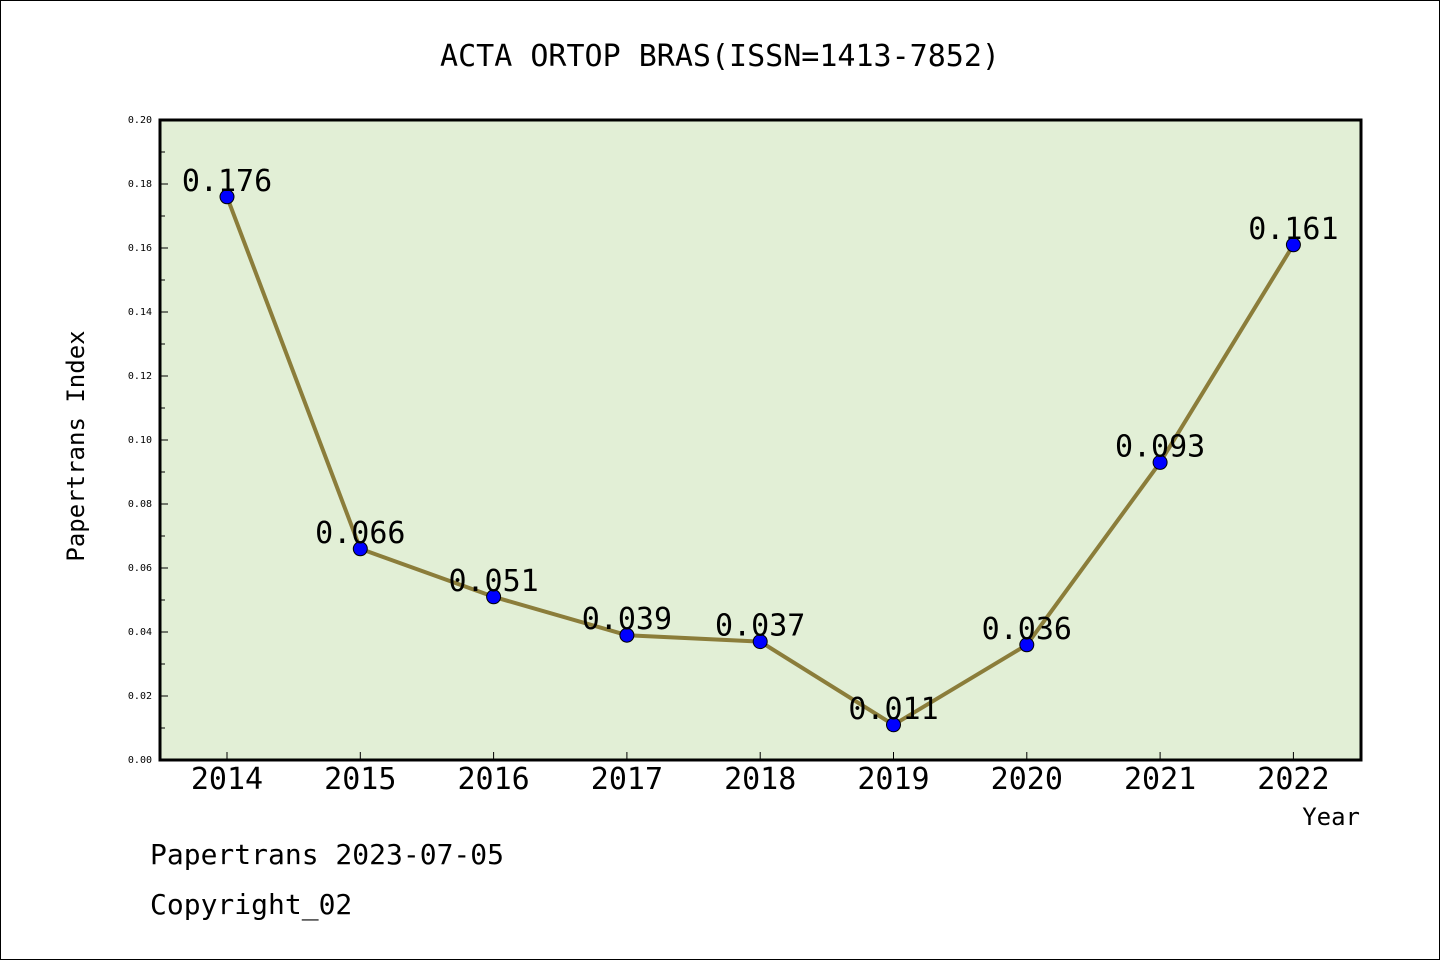 The width and height of the screenshot is (1440, 960). Describe the element at coordinates (140, 376) in the screenshot. I see `y-tick-label: 0.12` at that location.